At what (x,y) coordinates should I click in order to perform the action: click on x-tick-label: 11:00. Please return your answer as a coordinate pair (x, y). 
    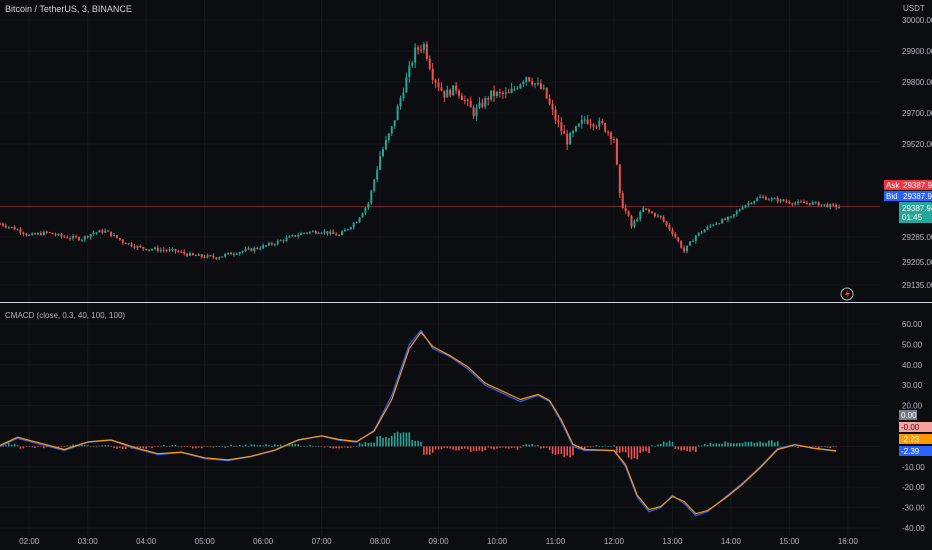
    Looking at the image, I should click on (556, 541).